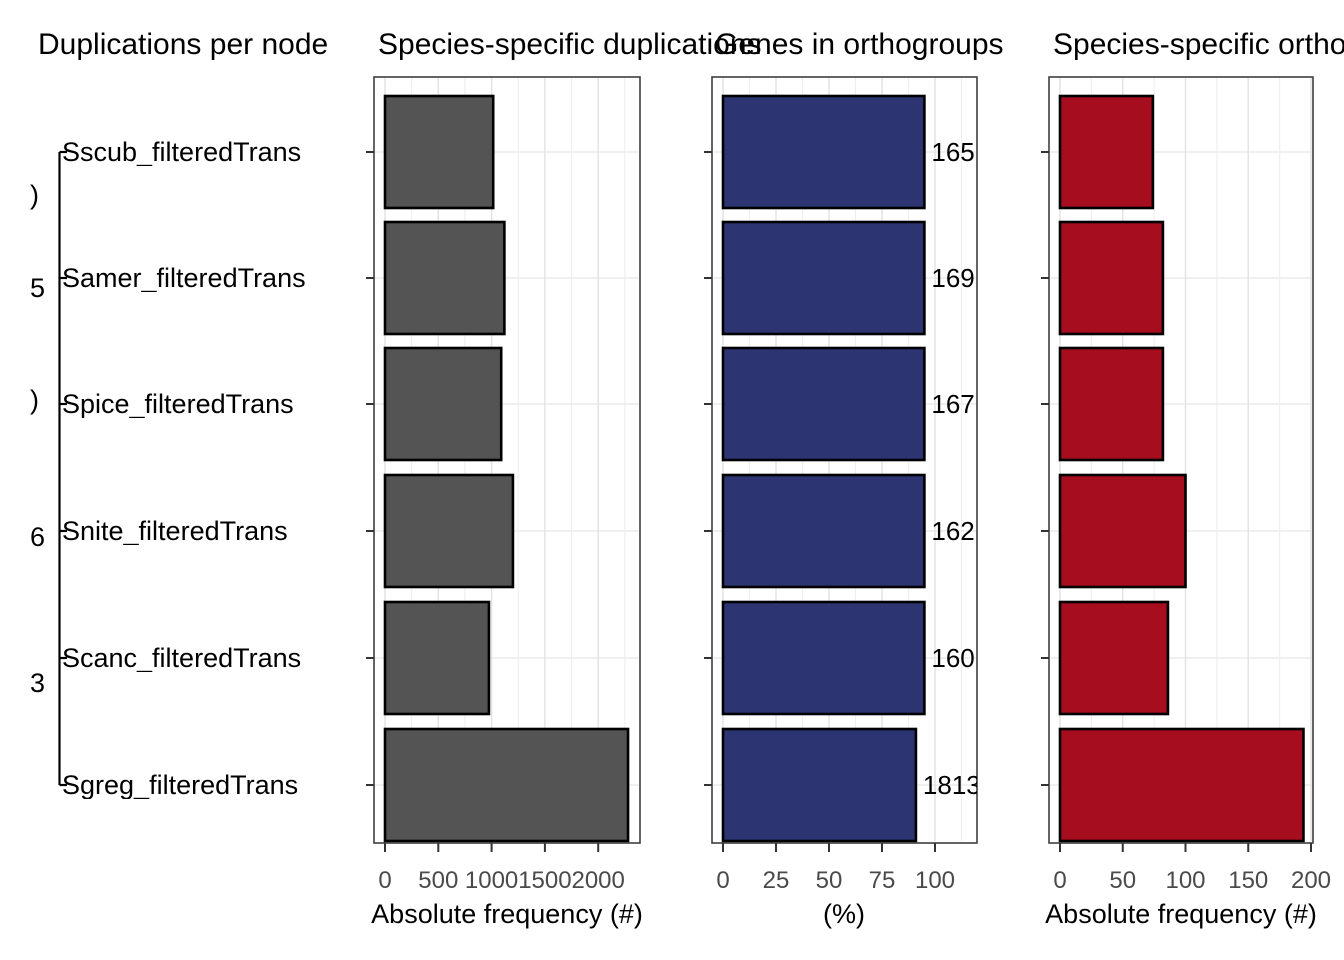 This screenshot has width=1344, height=960. What do you see at coordinates (1311, 880) in the screenshot?
I see `x-axis-tick-label: 200` at bounding box center [1311, 880].